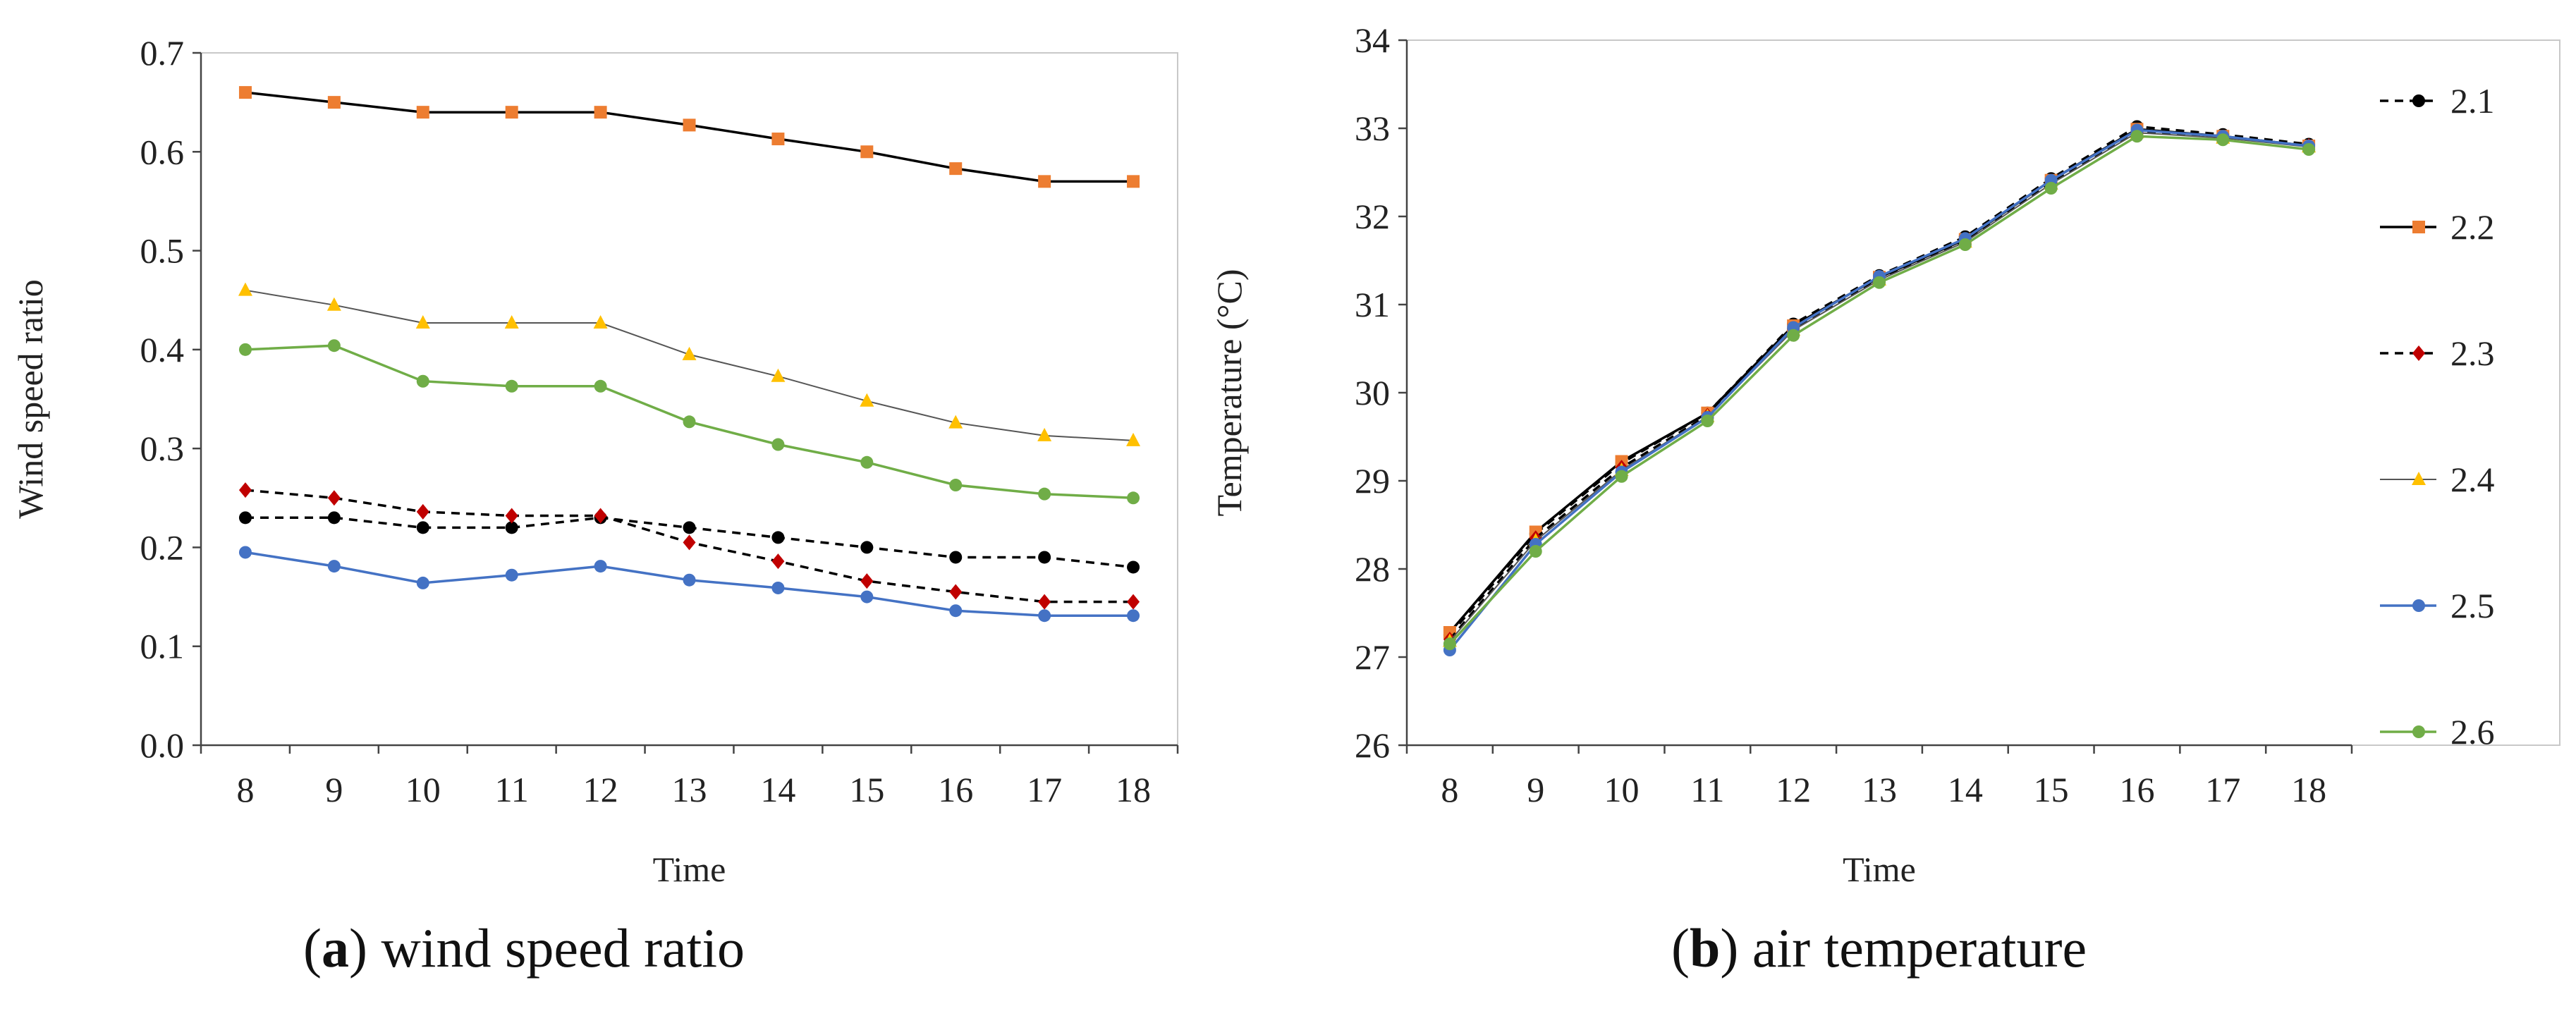 This screenshot has height=1011, width=2576. Describe the element at coordinates (689, 789) in the screenshot. I see `chart-a-x-tick-label: 13` at that location.